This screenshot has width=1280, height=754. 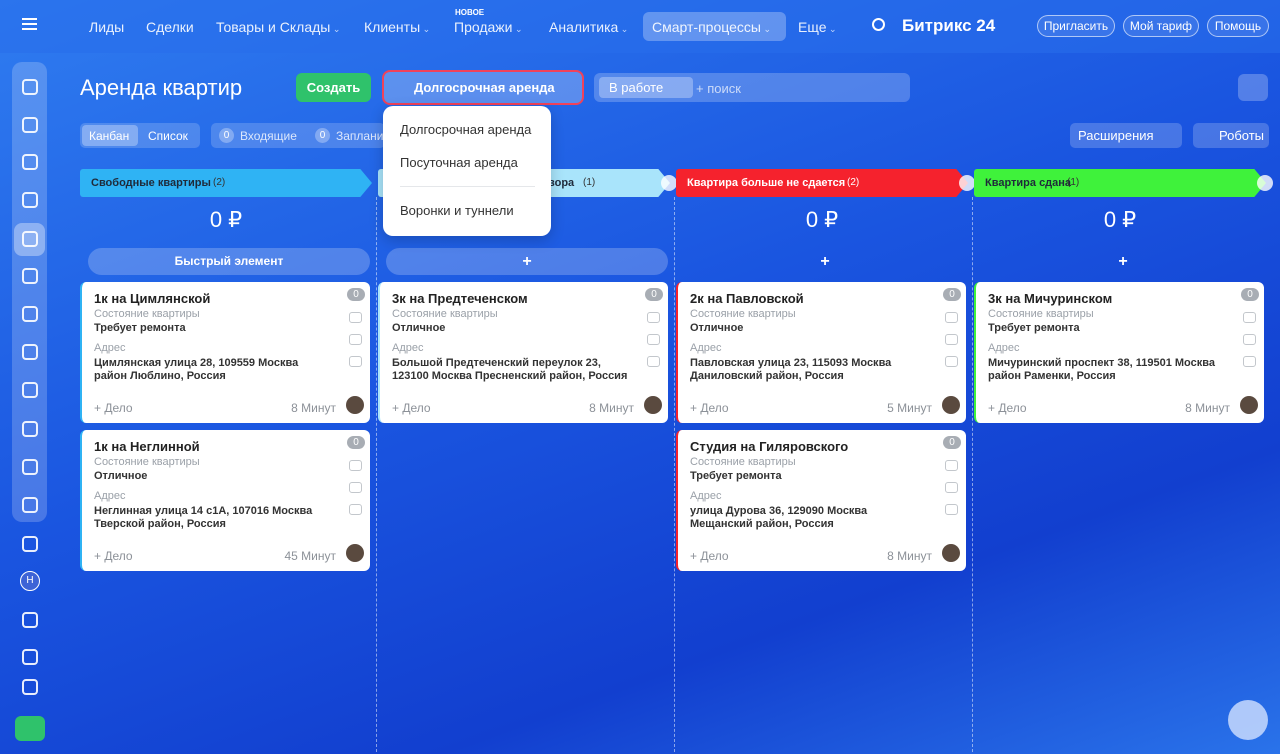 What do you see at coordinates (466, 129) in the screenshot?
I see `dropdown-item: Долгосрочная аренда` at bounding box center [466, 129].